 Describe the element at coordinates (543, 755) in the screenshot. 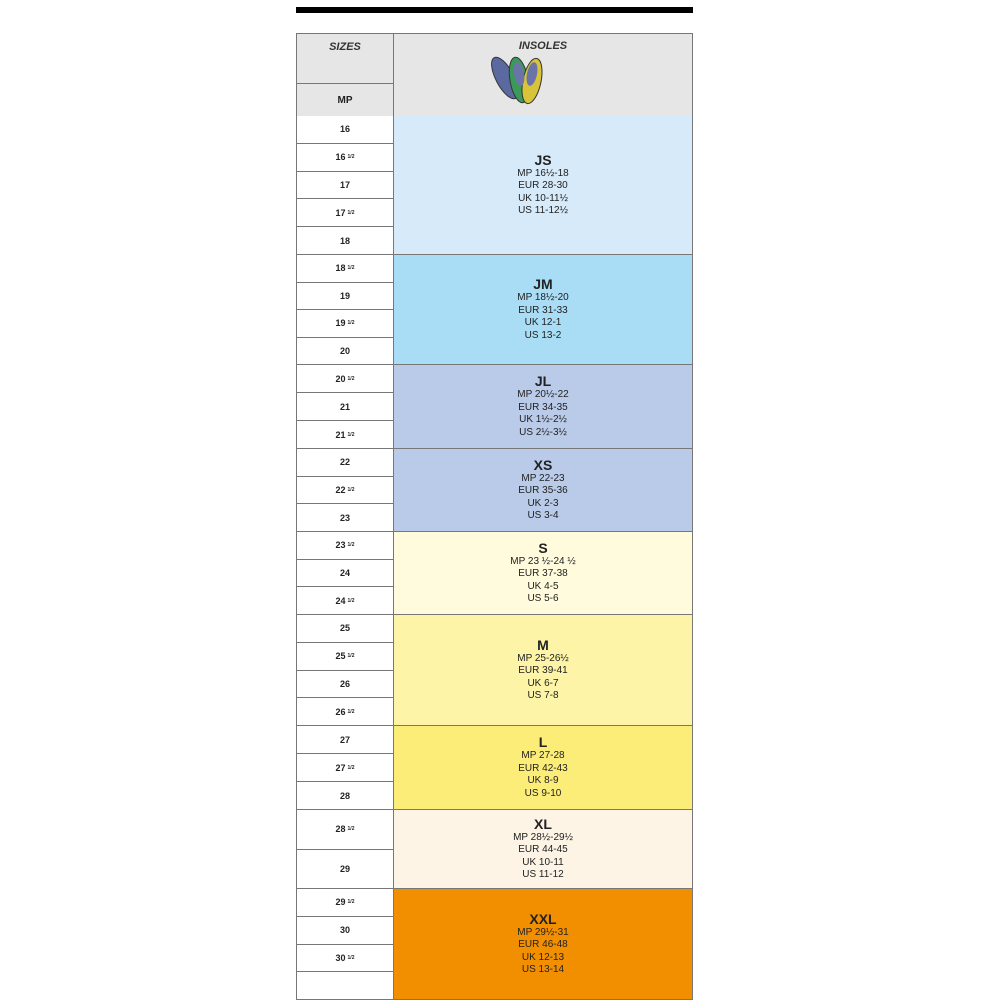

I see `size-conversion-line: MP 27-28` at that location.